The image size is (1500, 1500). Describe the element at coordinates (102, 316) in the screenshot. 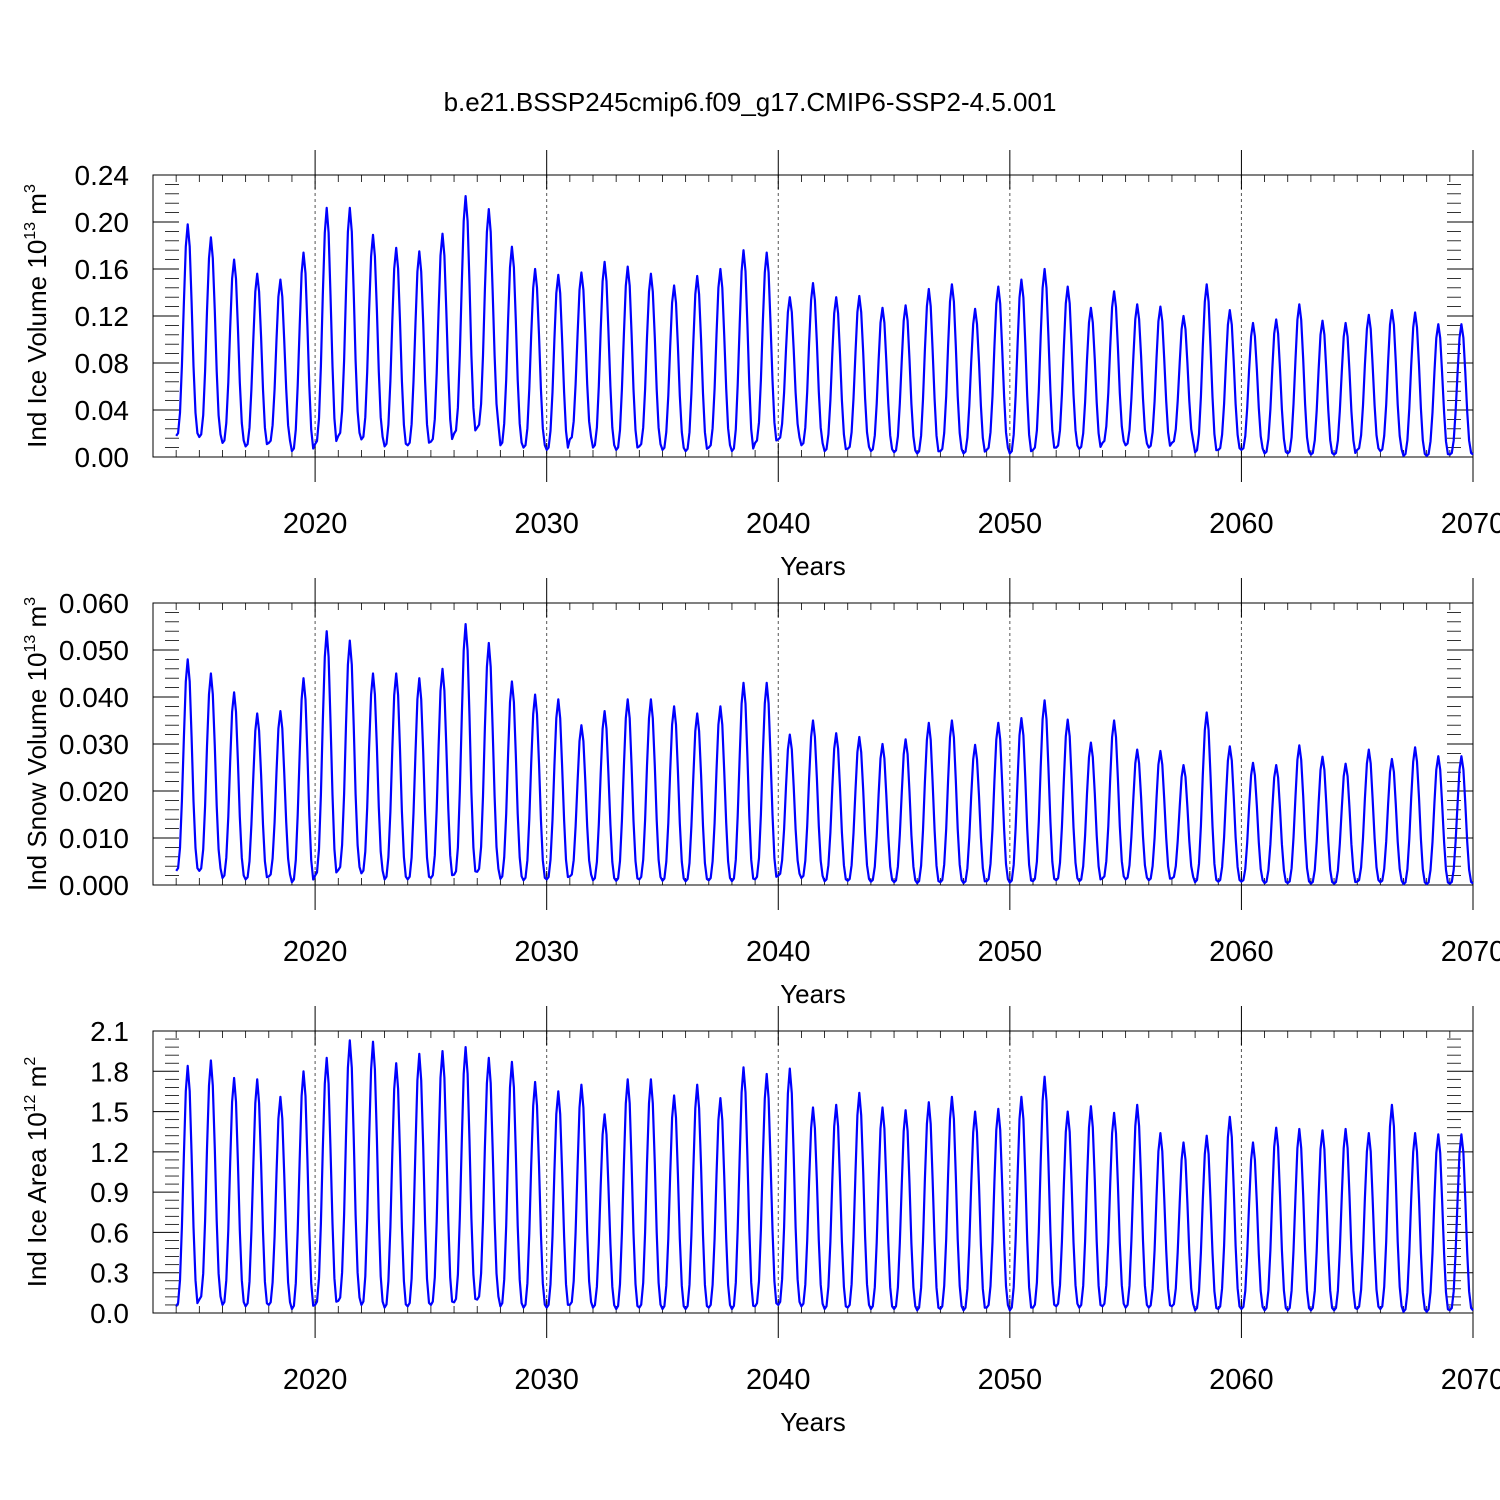

I see `y-tick-label: 0.12` at that location.